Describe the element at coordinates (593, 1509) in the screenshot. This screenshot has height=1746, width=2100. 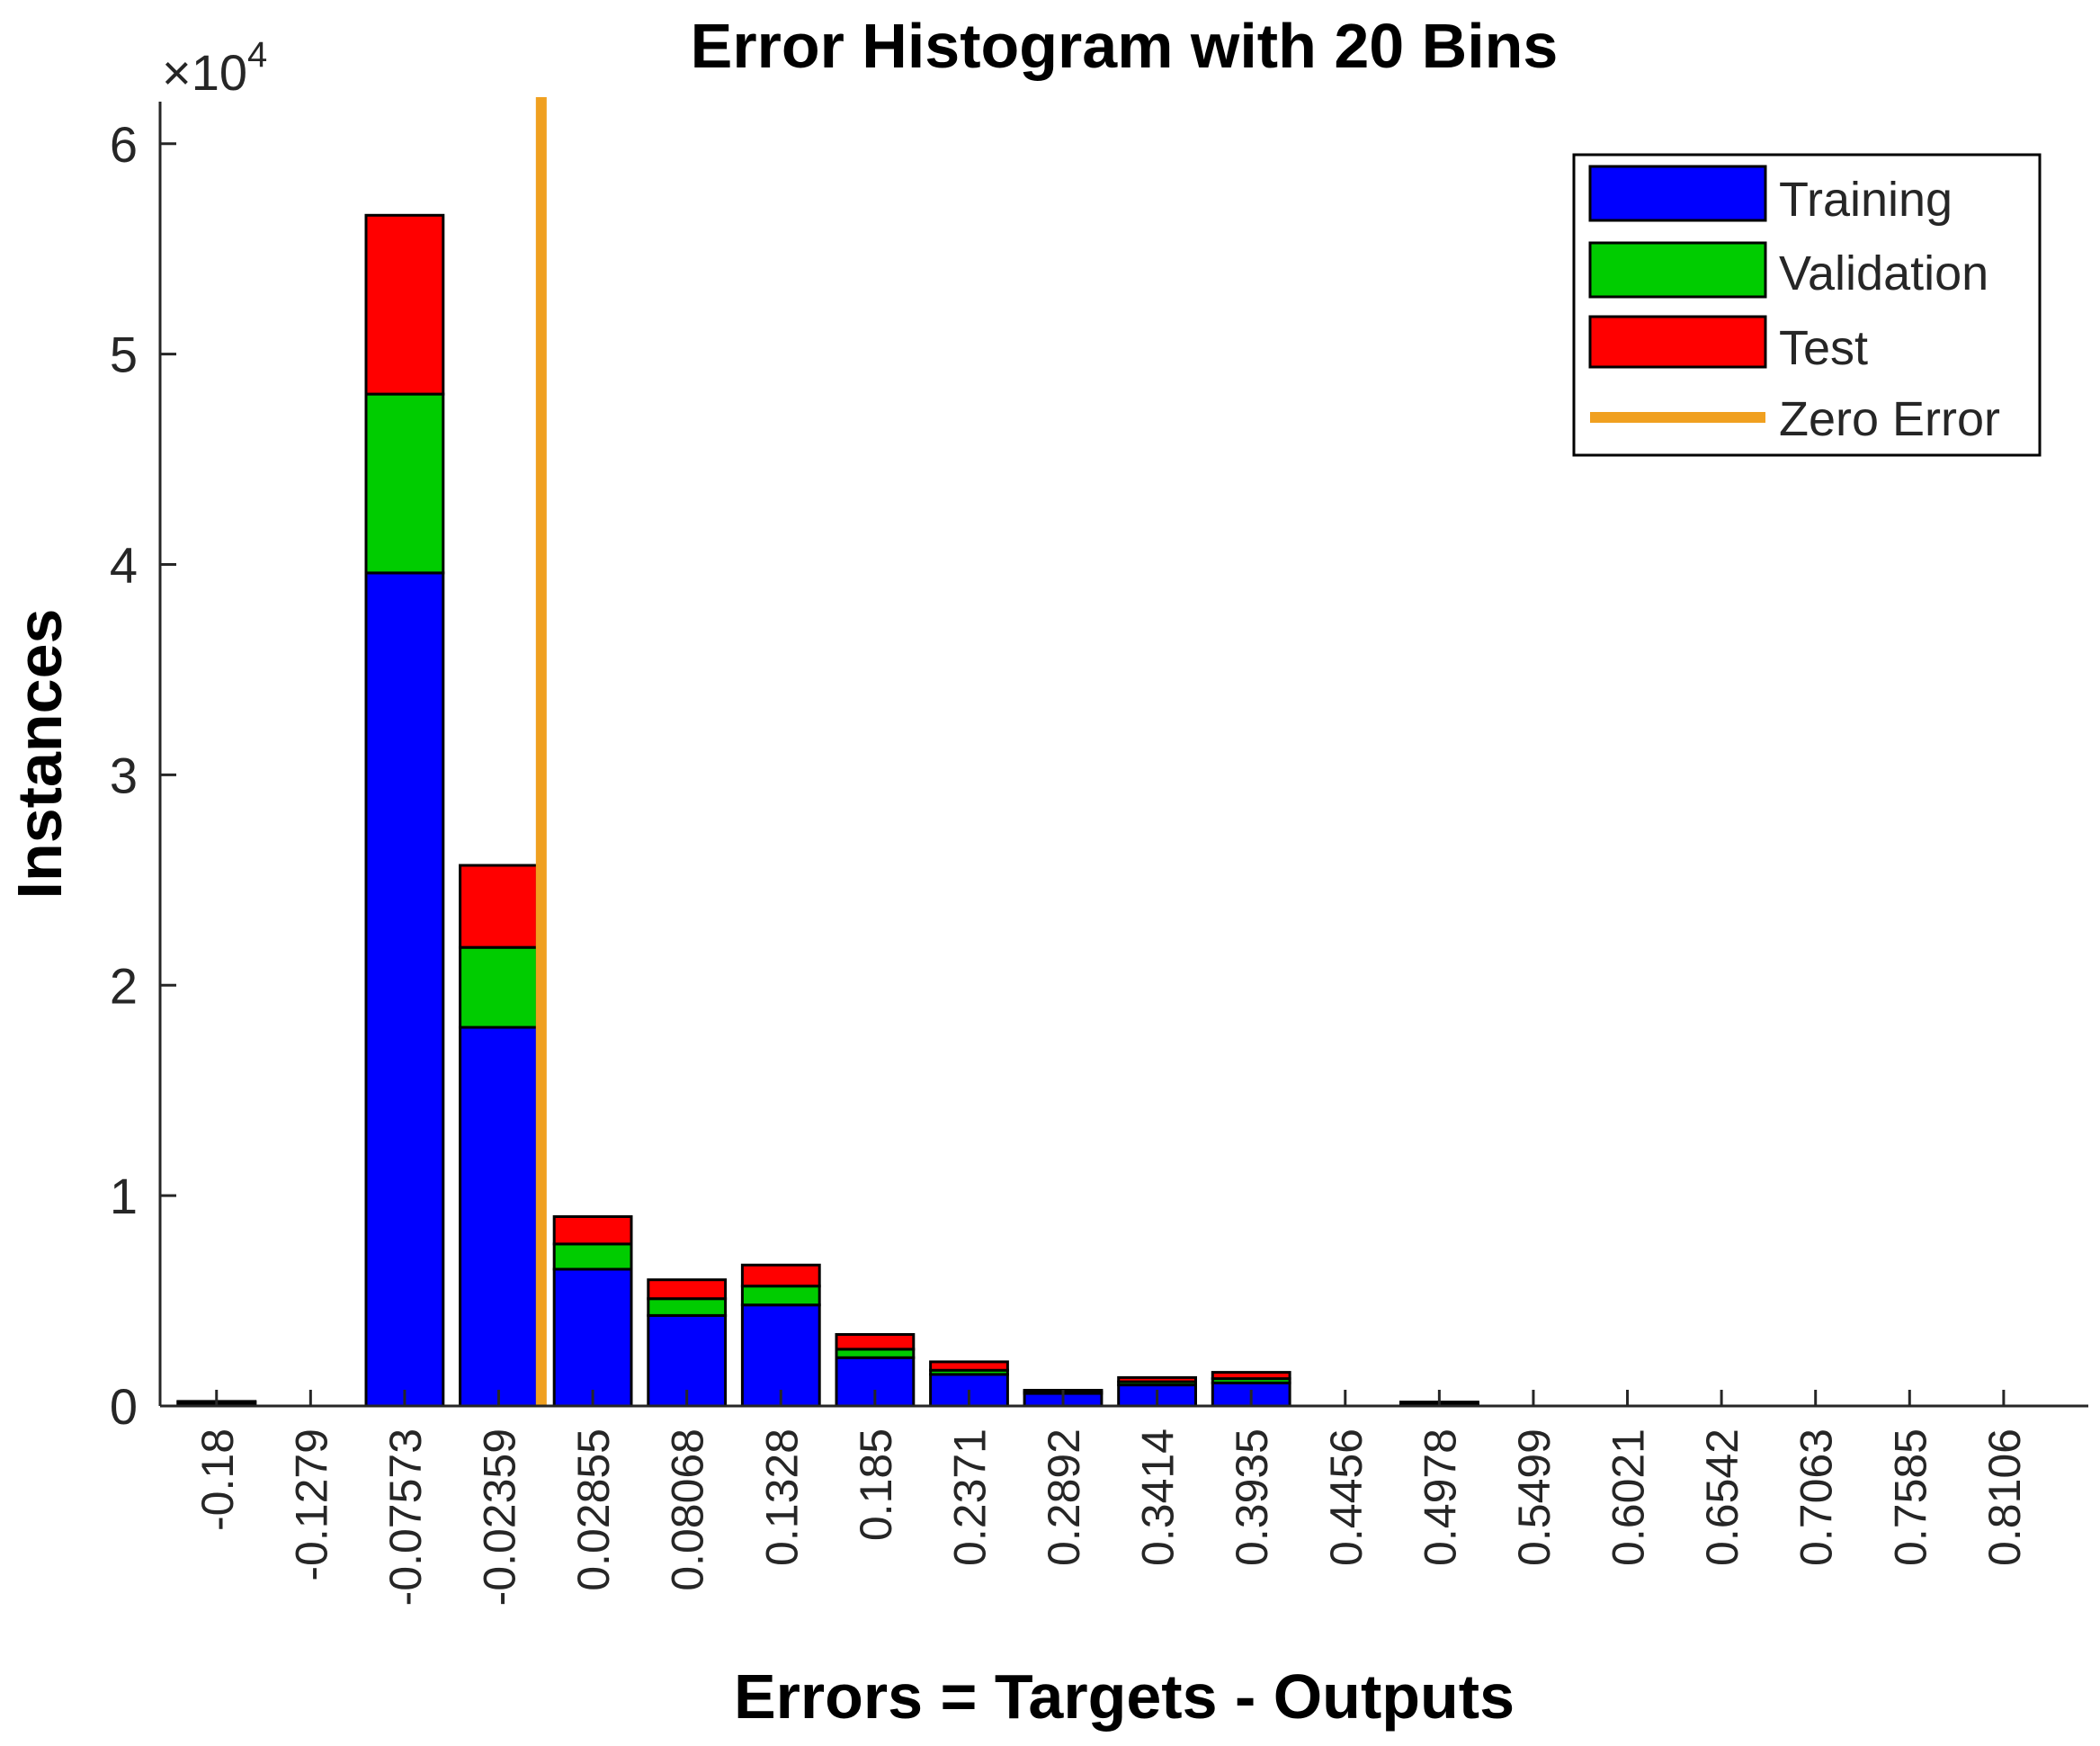
I see `x-tick-label: 0.02855` at that location.